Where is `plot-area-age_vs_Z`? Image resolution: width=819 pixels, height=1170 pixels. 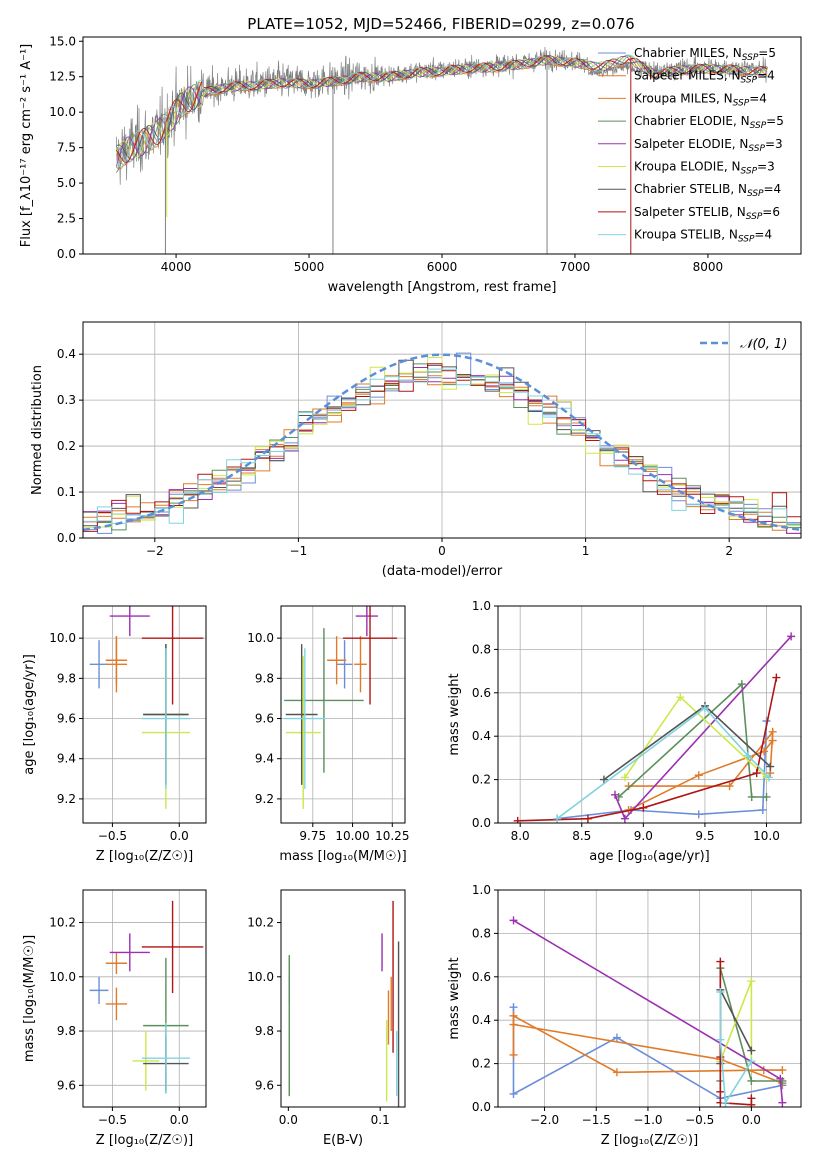
plot-area-age_vs_Z is located at coordinates (146, 707).